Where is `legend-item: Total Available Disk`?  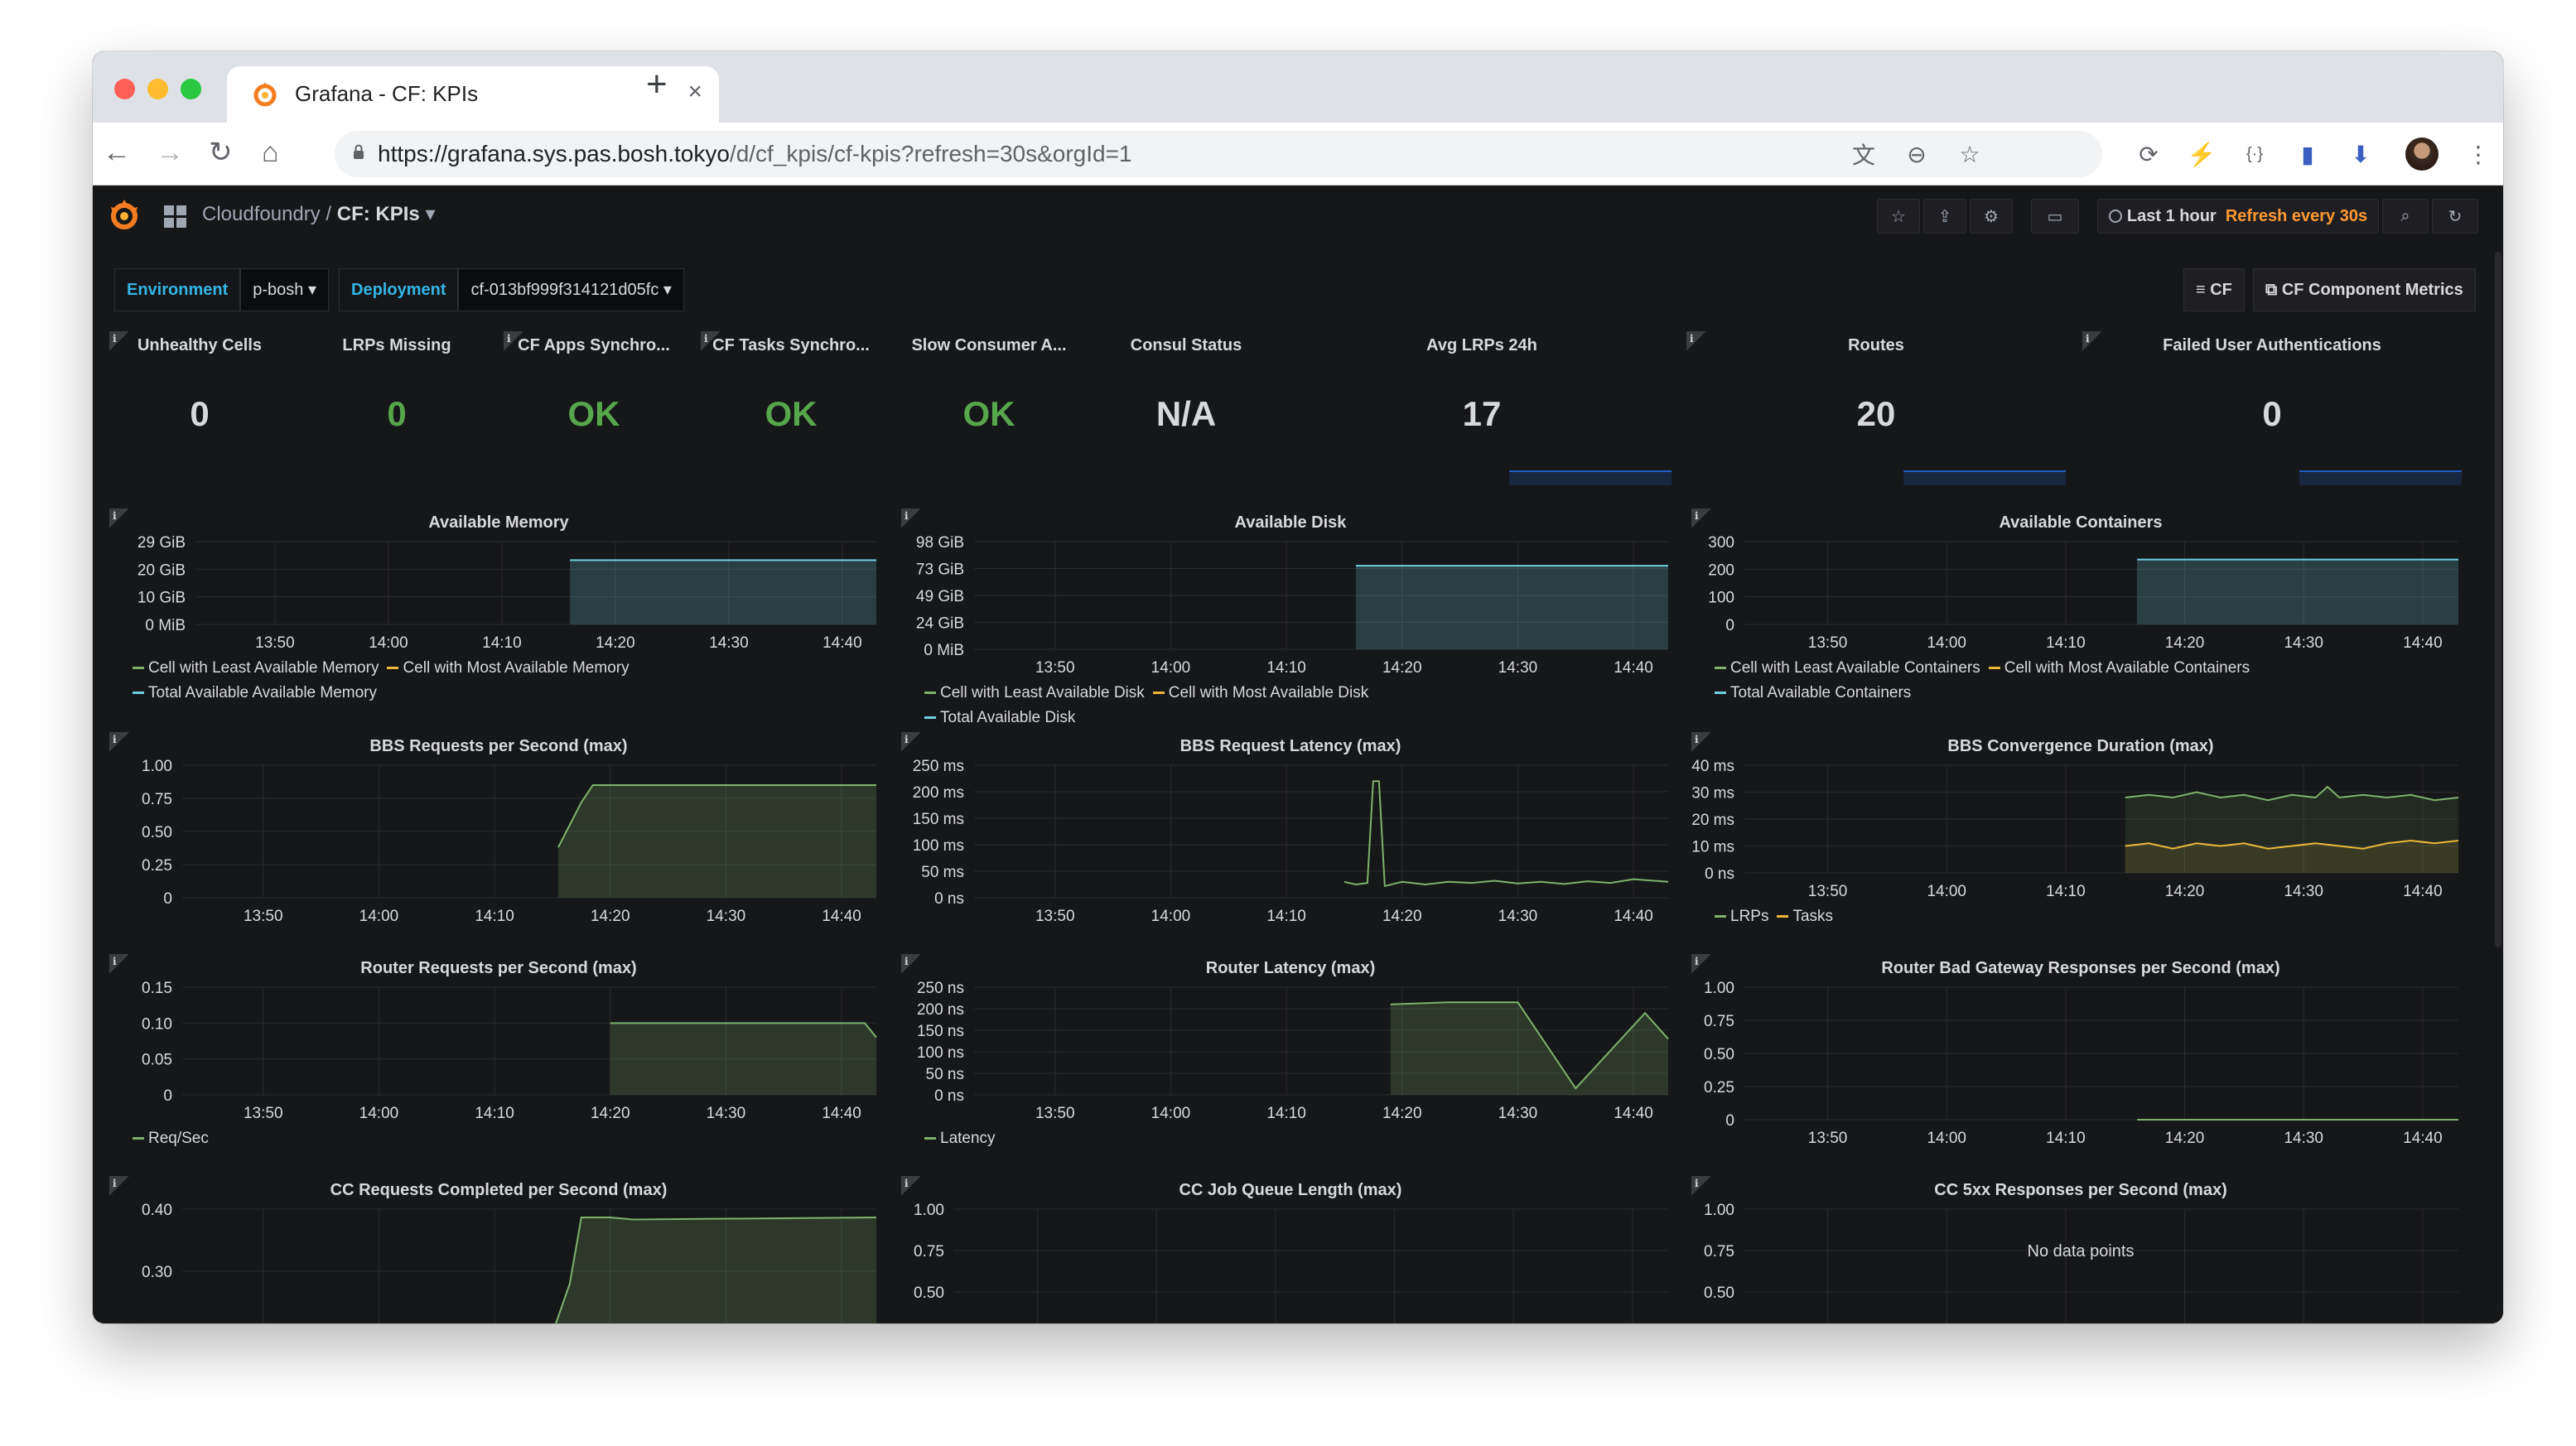 legend-item: Total Available Disk is located at coordinates (1000, 717).